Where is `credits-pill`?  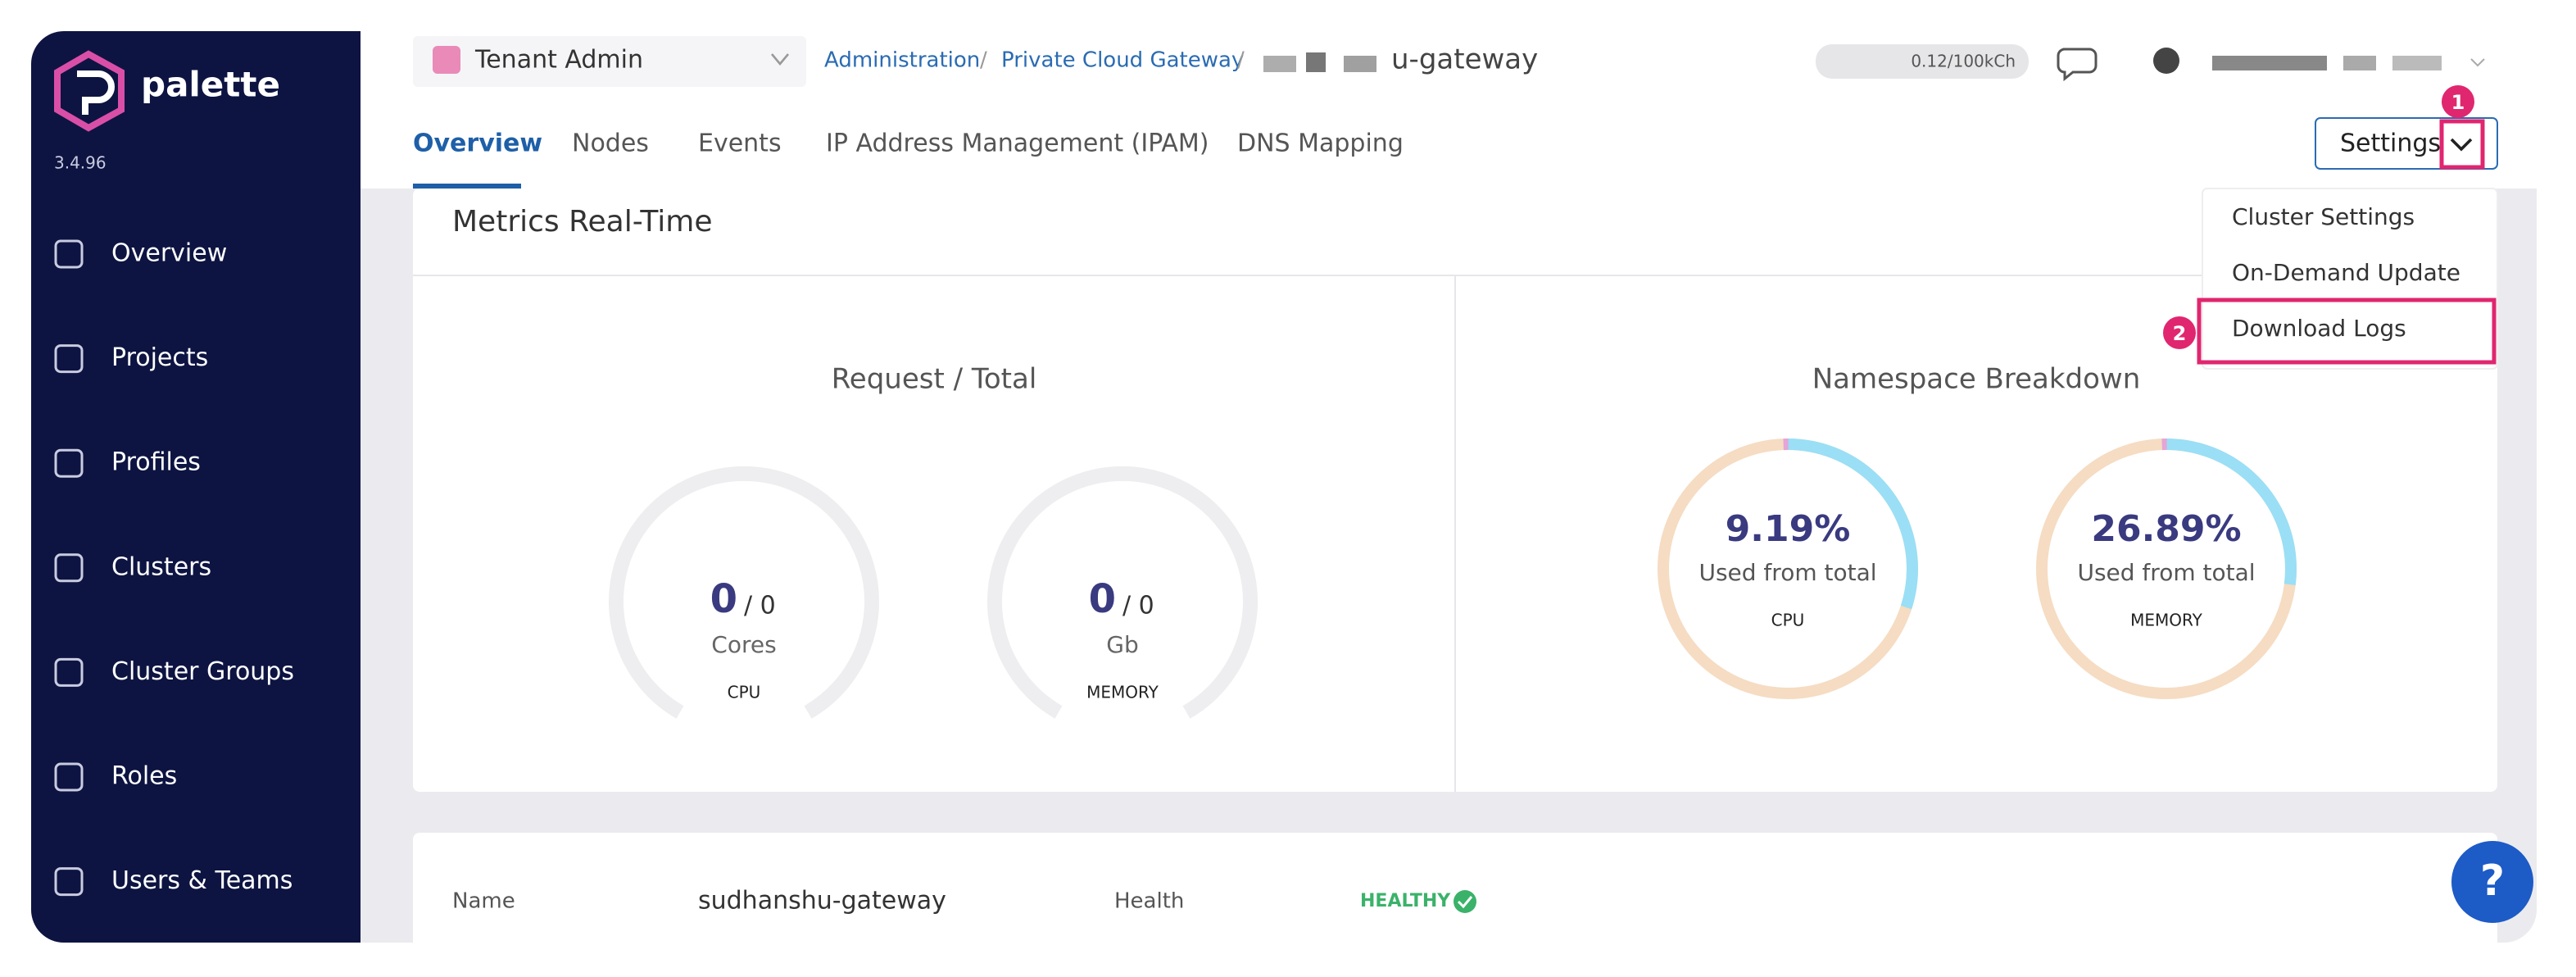
credits-pill is located at coordinates (1922, 62).